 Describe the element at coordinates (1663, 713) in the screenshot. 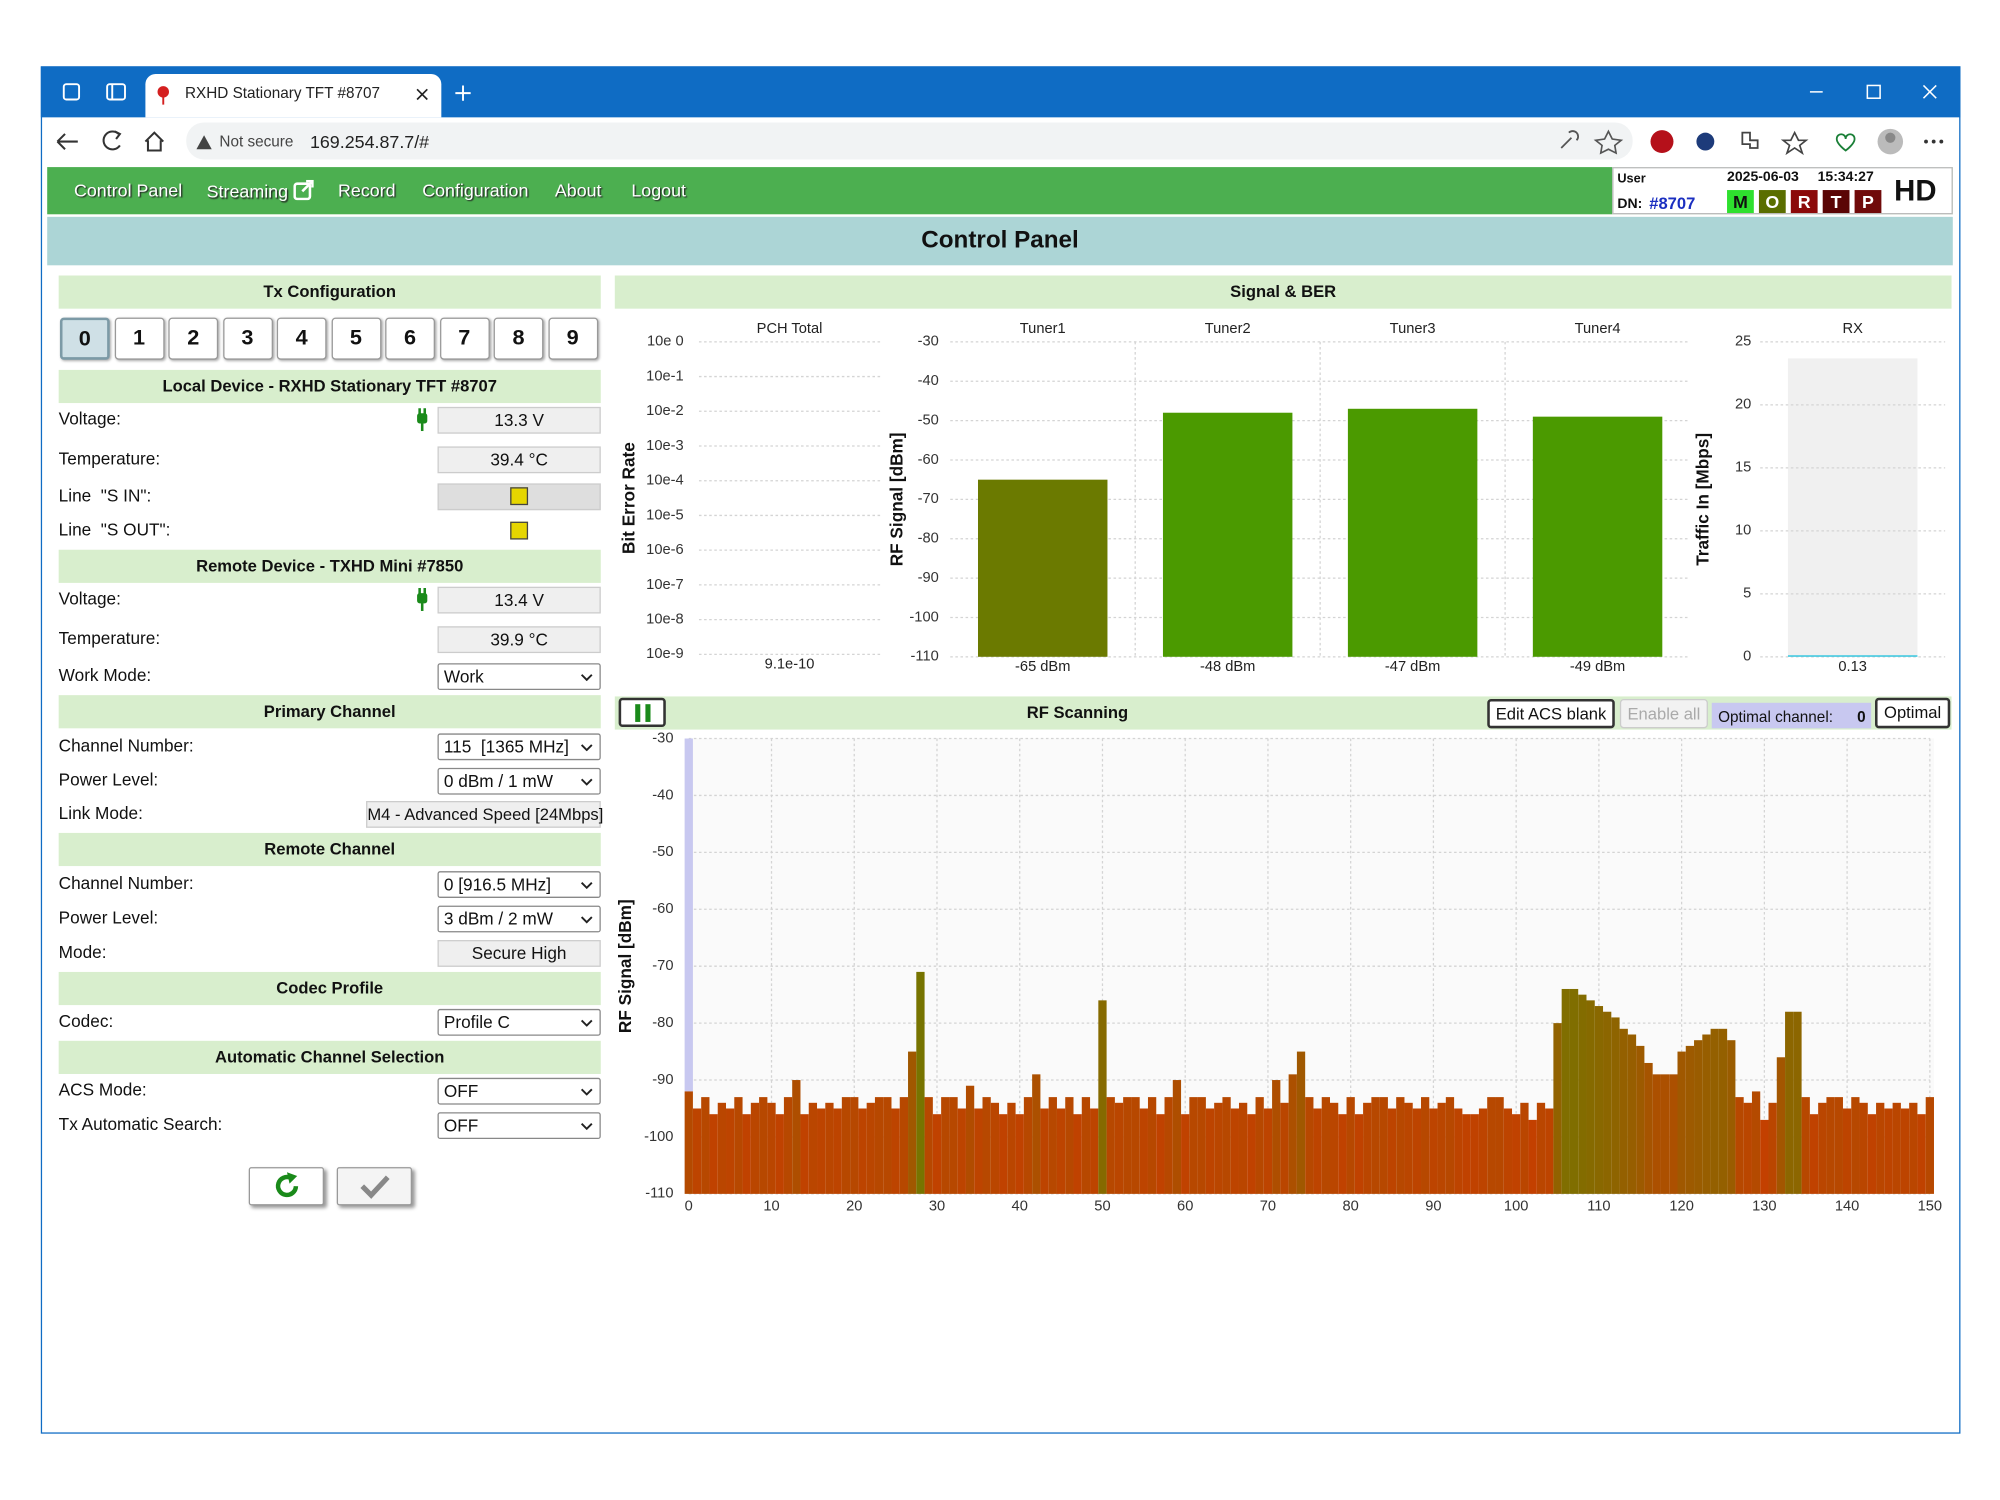

I see `scan-button: Enable all` at that location.